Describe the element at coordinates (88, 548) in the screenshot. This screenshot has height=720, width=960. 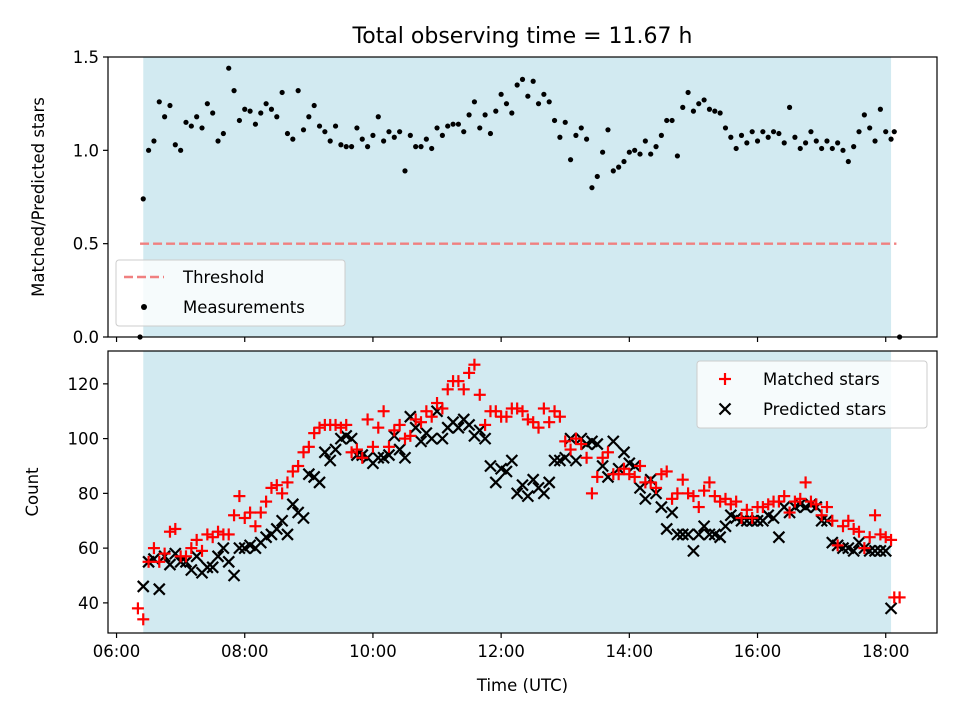
I see `y-tick-label: 60` at that location.